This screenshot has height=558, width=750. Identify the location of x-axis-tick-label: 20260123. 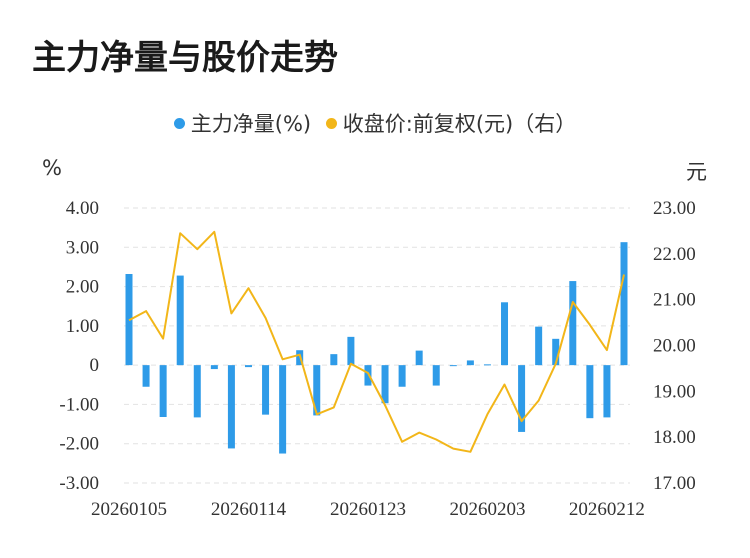
(368, 509).